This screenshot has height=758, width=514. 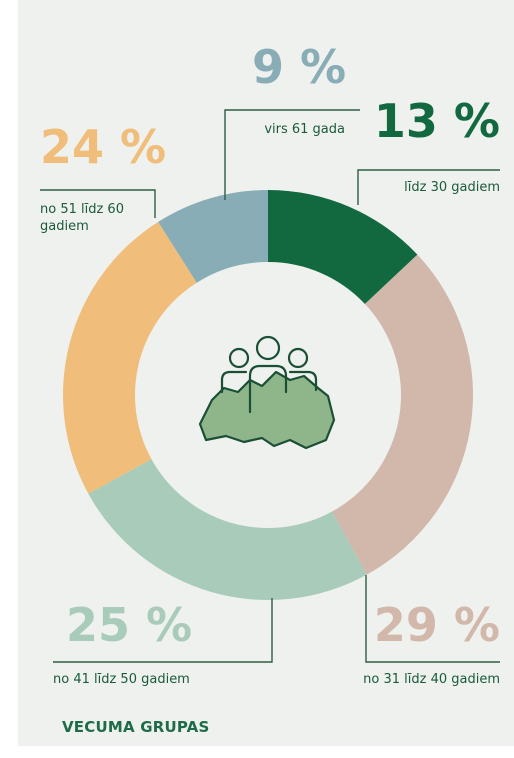 I want to click on value-label: 29 %, so click(x=436, y=625).